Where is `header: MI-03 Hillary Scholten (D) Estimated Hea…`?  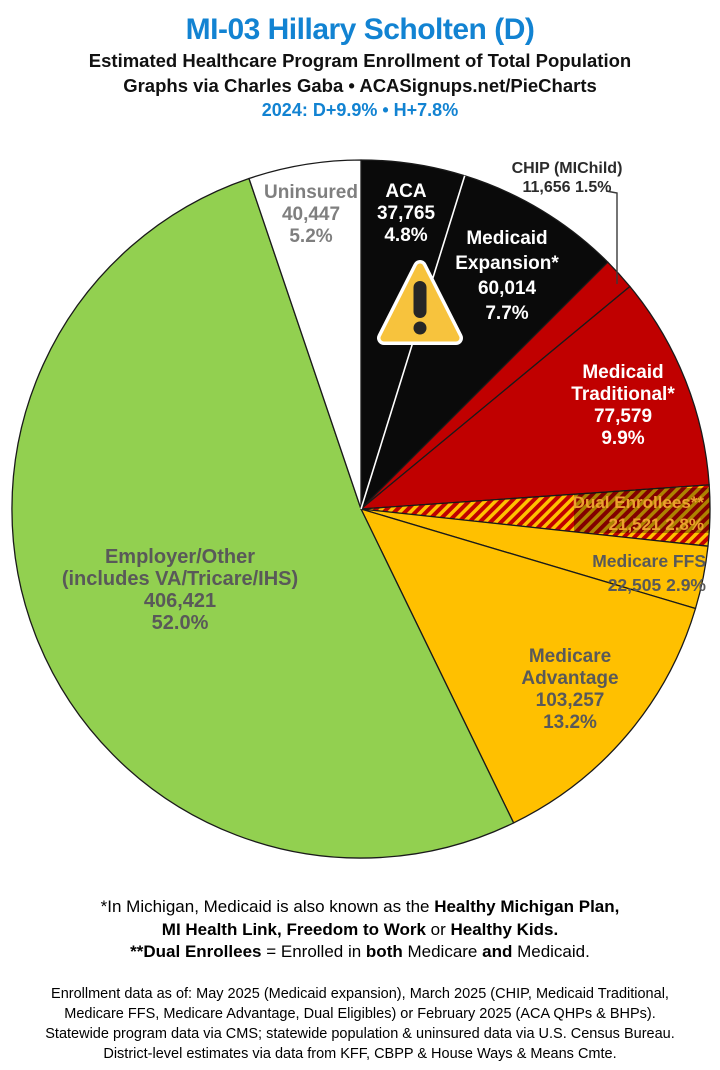
header: MI-03 Hillary Scholten (D) Estimated Hea… is located at coordinates (360, 67).